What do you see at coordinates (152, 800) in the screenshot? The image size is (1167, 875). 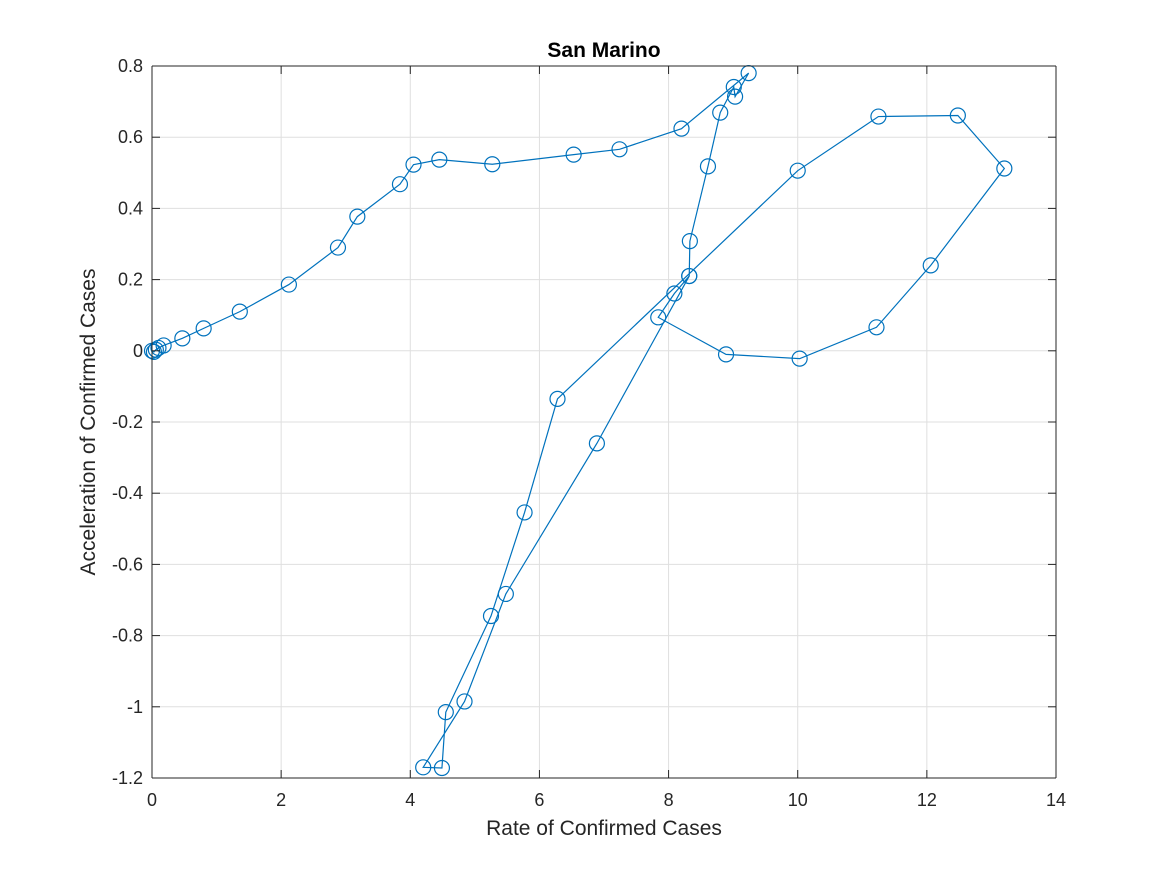 I see `x-tick-label-0: 0` at bounding box center [152, 800].